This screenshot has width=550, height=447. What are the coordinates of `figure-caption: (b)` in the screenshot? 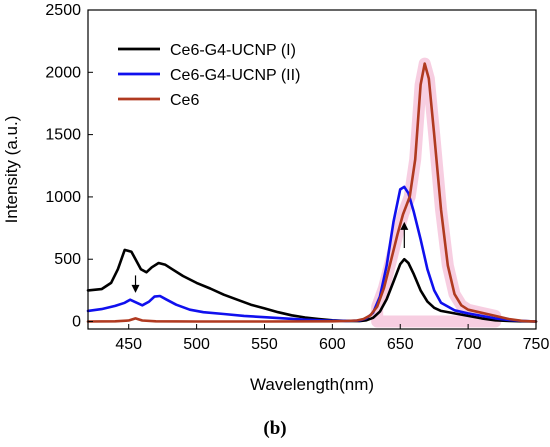 It's located at (275, 429).